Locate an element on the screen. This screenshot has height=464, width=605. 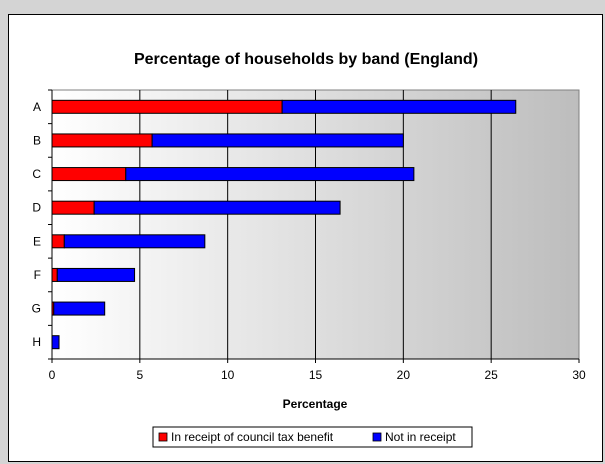
y-tick-label: C is located at coordinates (36, 174).